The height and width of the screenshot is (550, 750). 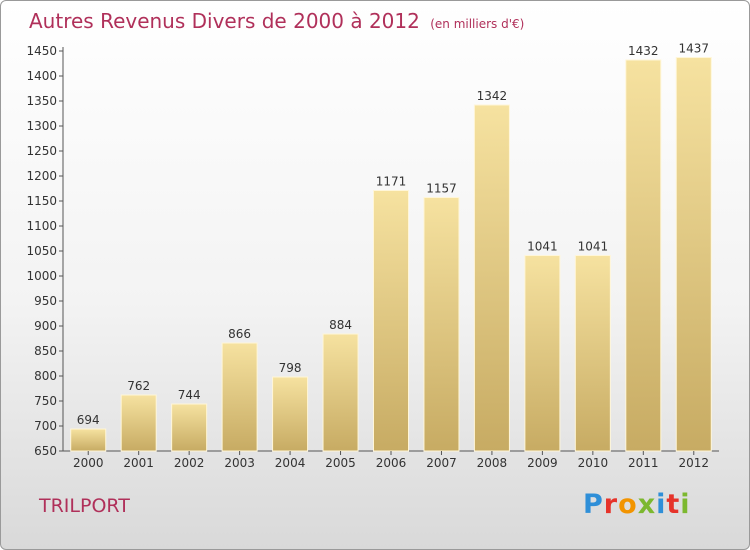 I want to click on x-tick-label: 2000, so click(x=88, y=463).